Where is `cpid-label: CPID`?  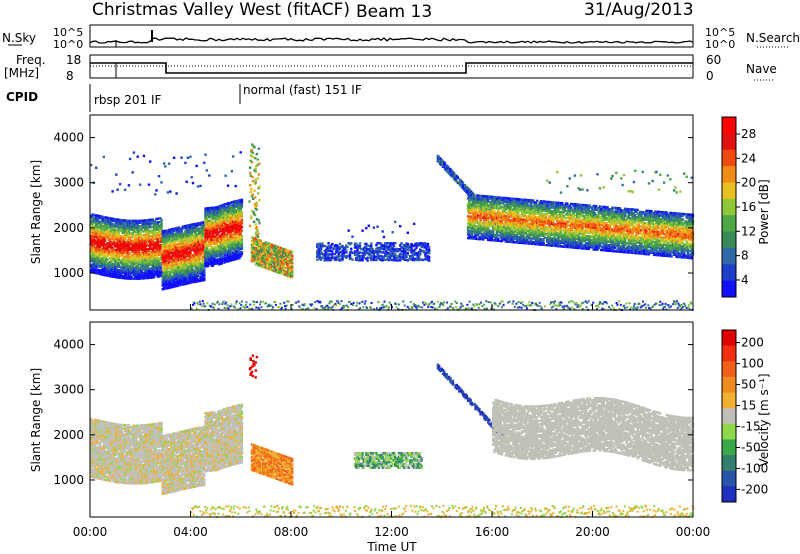
cpid-label: CPID is located at coordinates (22, 97).